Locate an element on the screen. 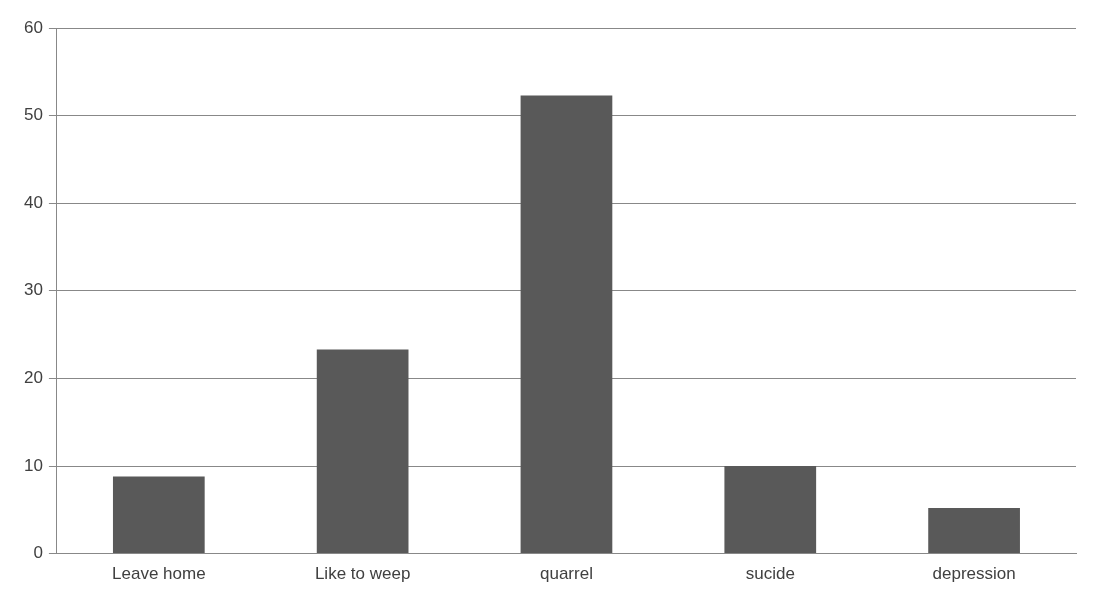  y-tick-label: 10 is located at coordinates (33, 465).